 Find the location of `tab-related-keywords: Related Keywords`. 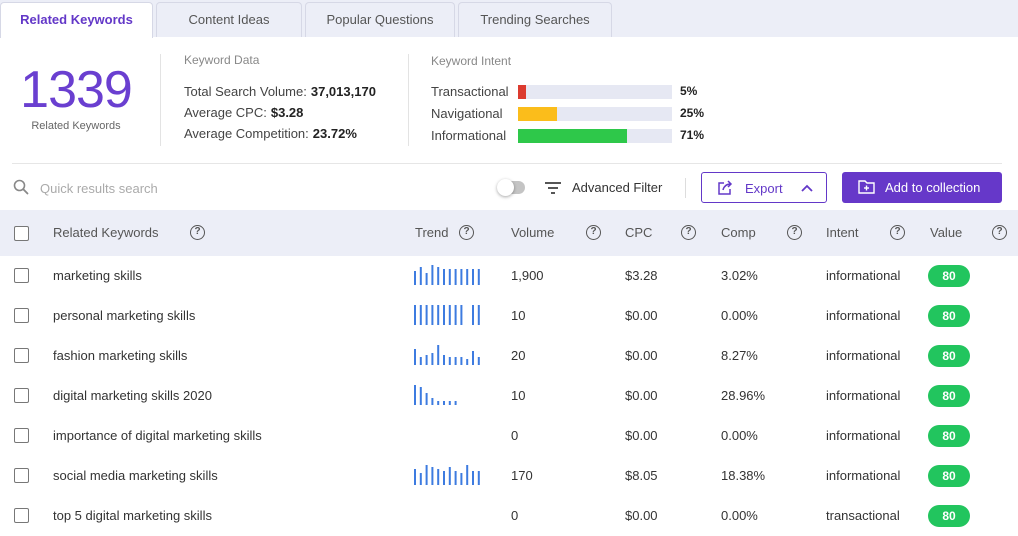

tab-related-keywords: Related Keywords is located at coordinates (76, 20).